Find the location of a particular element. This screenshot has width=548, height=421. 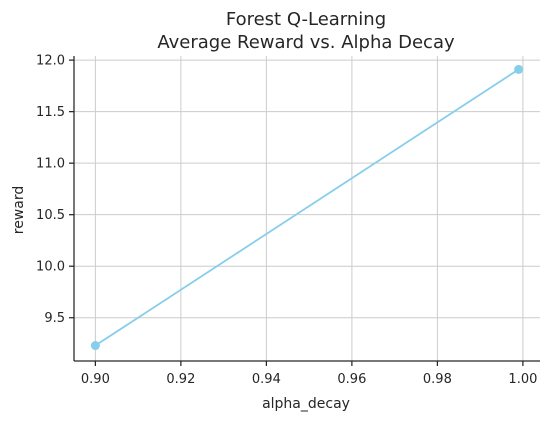

x-tick-label-4: 0.98 is located at coordinates (437, 379).